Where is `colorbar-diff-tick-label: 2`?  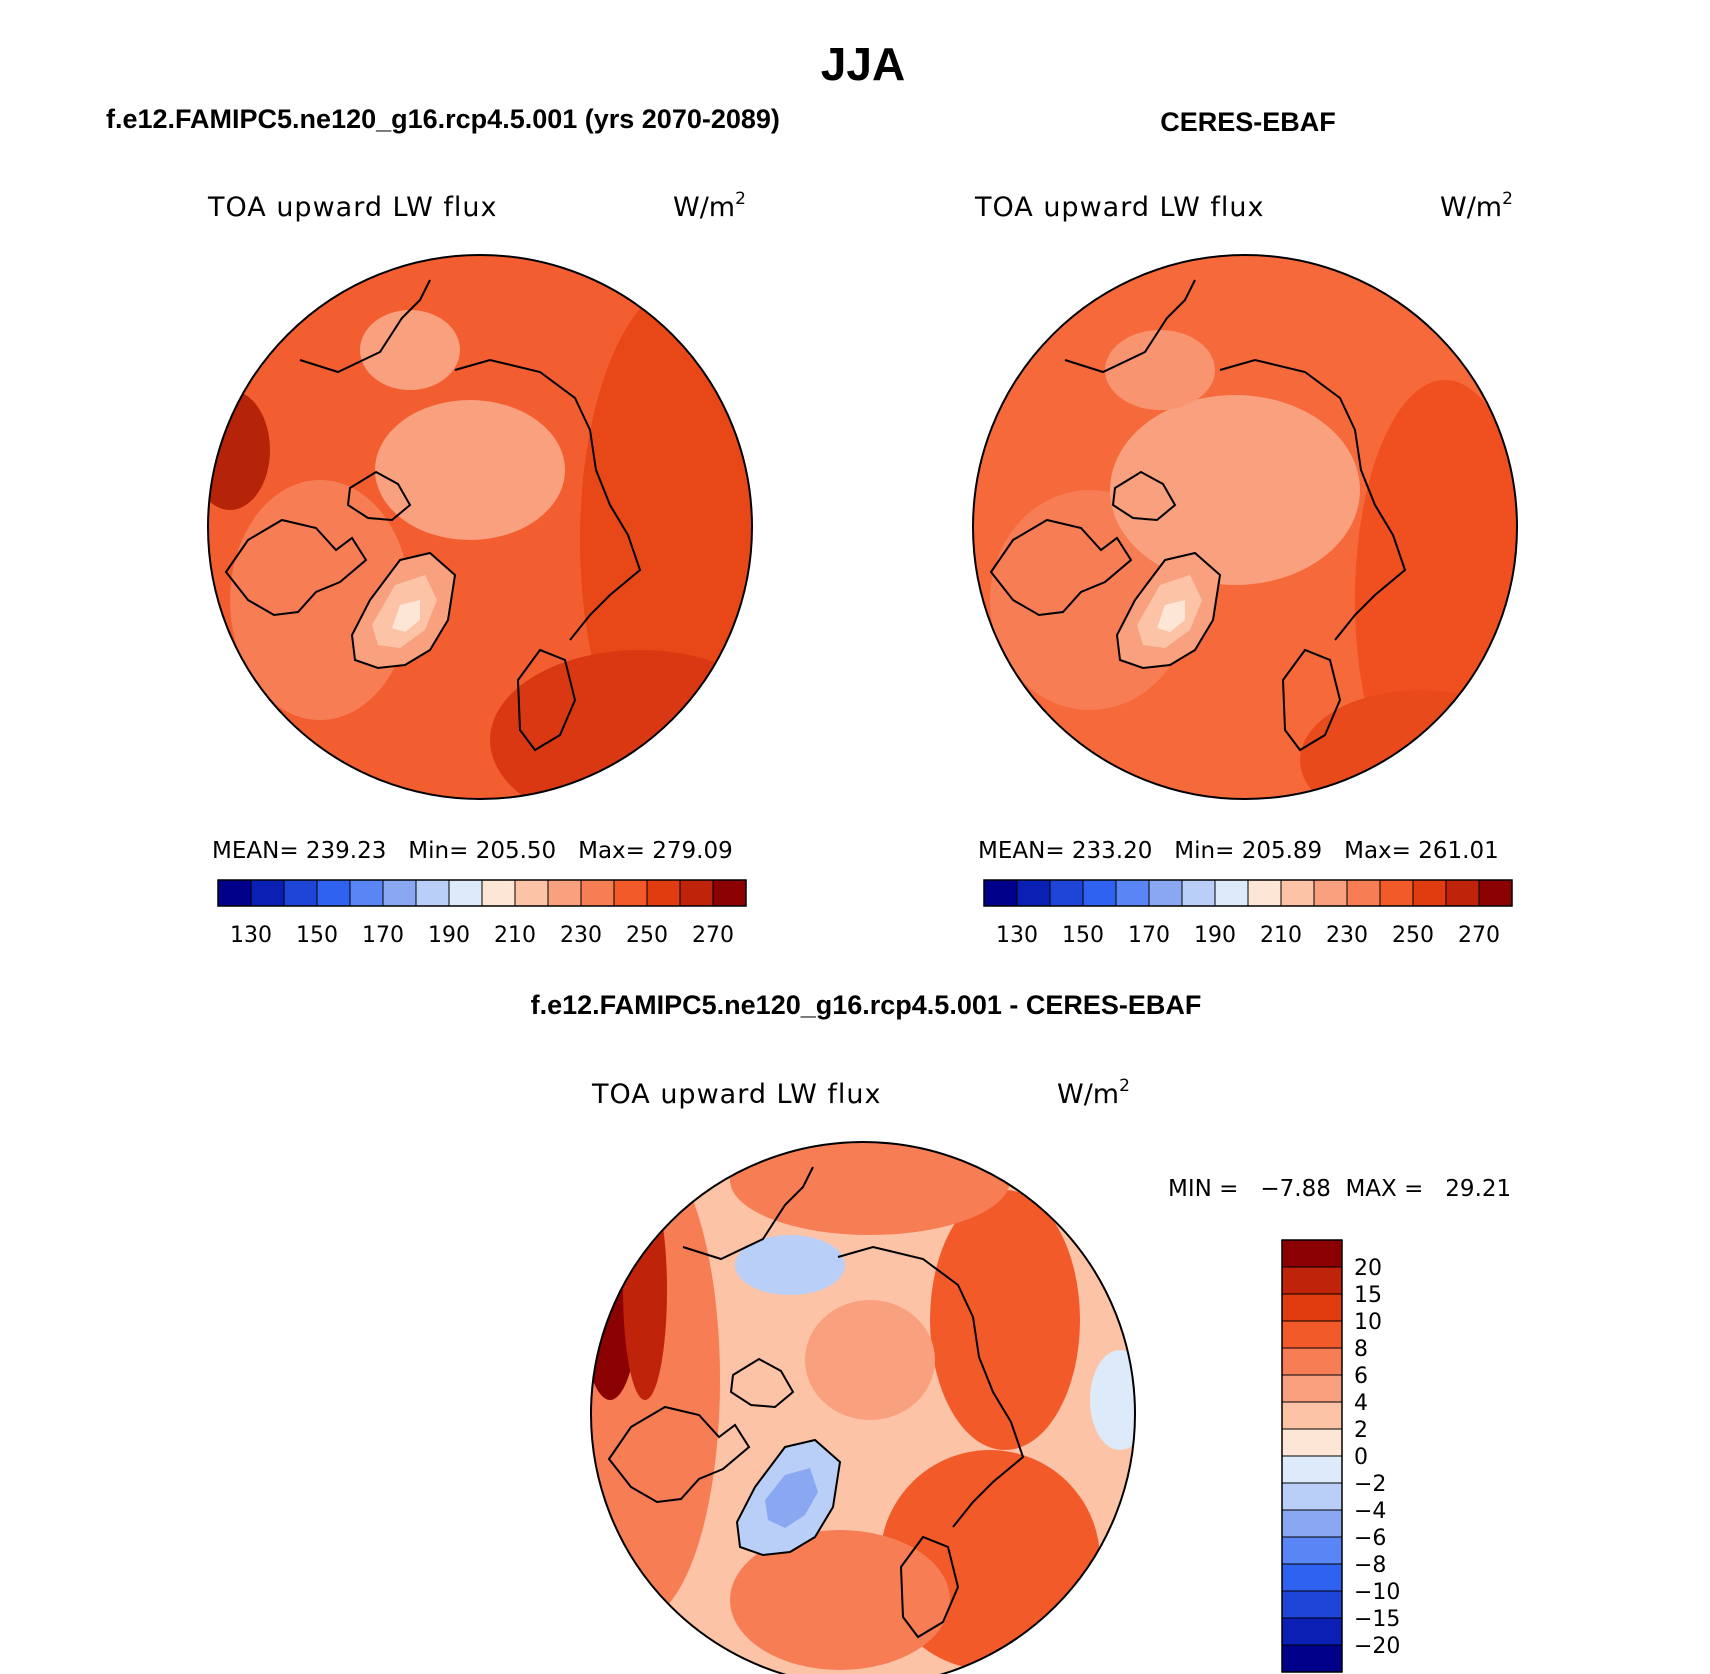 colorbar-diff-tick-label: 2 is located at coordinates (1361, 1430).